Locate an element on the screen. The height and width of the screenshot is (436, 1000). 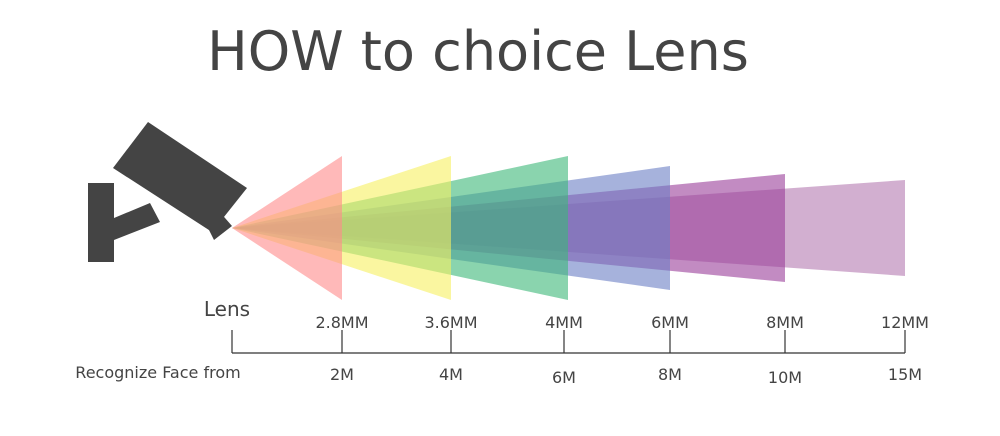
lens-beam is located at coordinates (287, 228).